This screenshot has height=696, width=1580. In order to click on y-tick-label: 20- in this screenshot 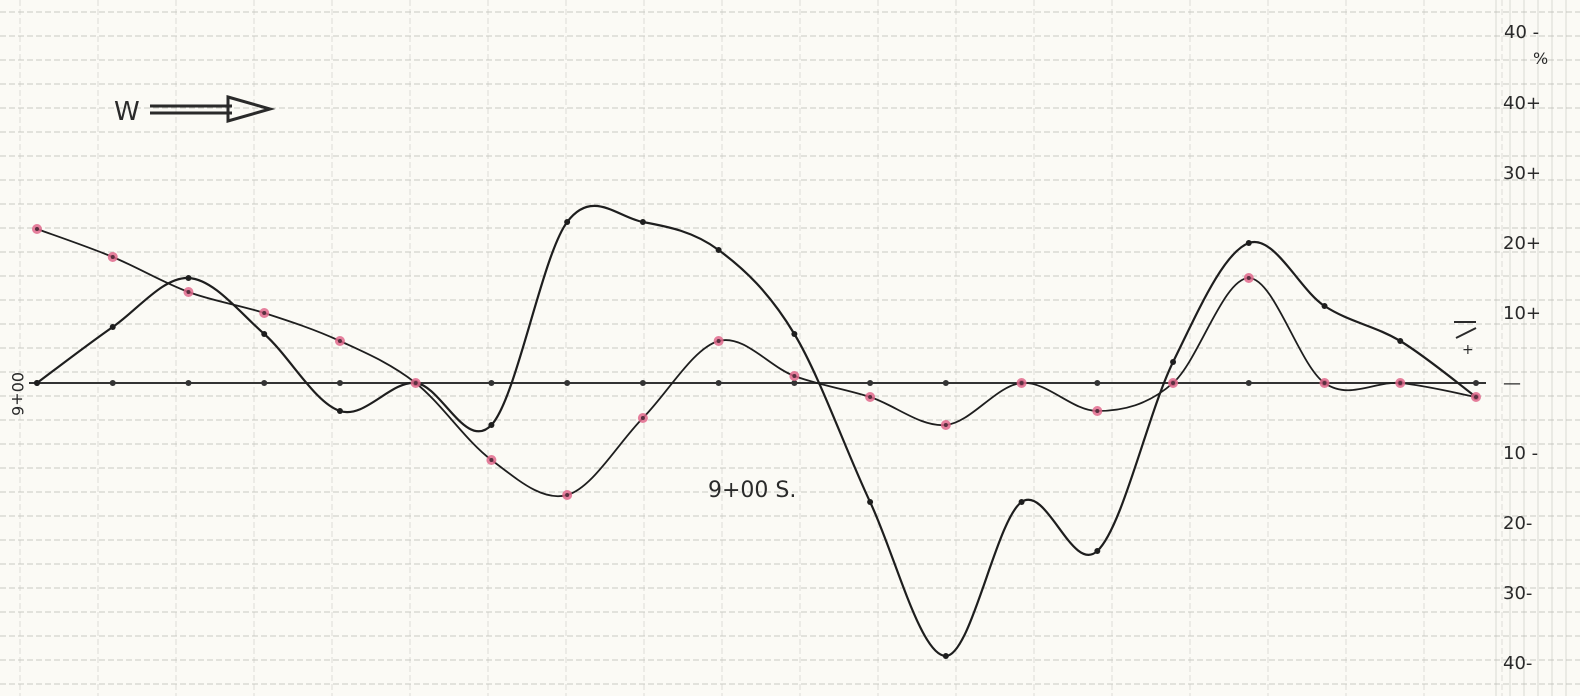, I will do `click(1517, 523)`.